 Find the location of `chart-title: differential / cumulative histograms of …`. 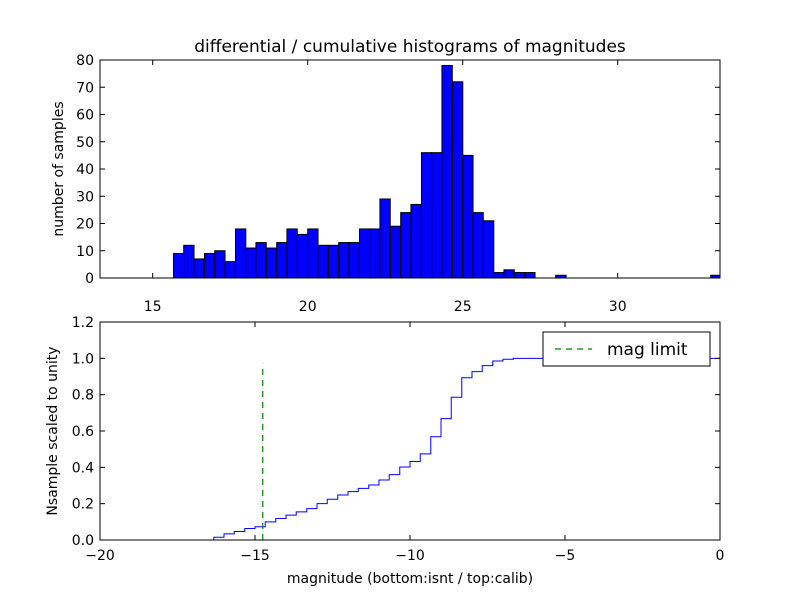

chart-title: differential / cumulative histograms of … is located at coordinates (410, 47).